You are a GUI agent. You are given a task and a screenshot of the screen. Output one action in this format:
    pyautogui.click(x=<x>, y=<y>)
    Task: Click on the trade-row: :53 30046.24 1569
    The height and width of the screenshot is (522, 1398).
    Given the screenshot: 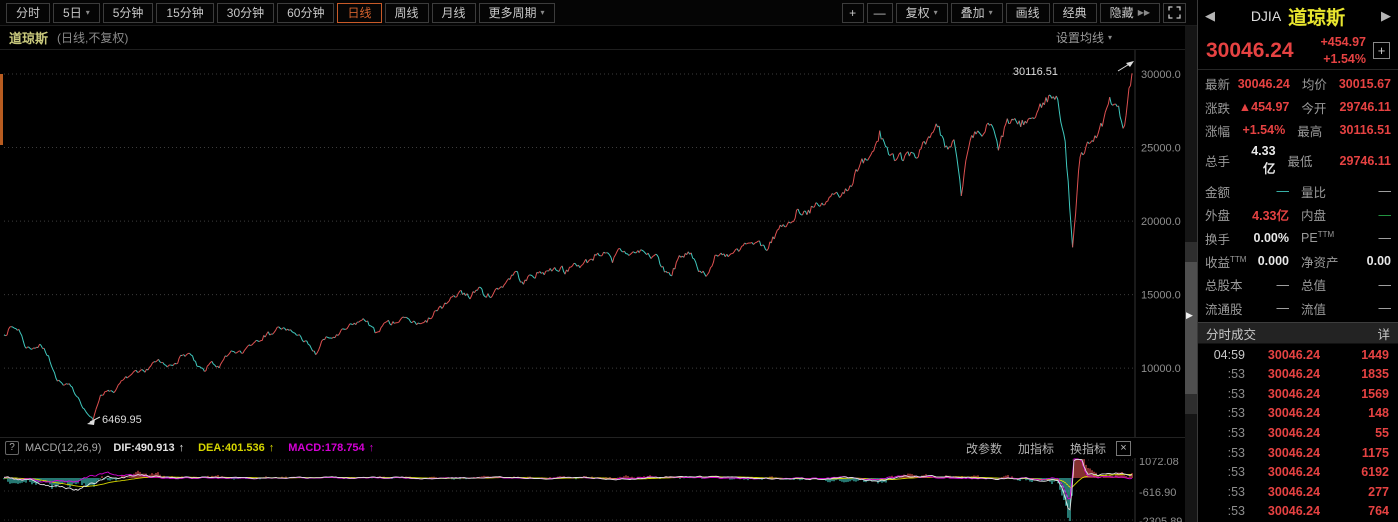 What is the action you would take?
    pyautogui.click(x=1298, y=394)
    